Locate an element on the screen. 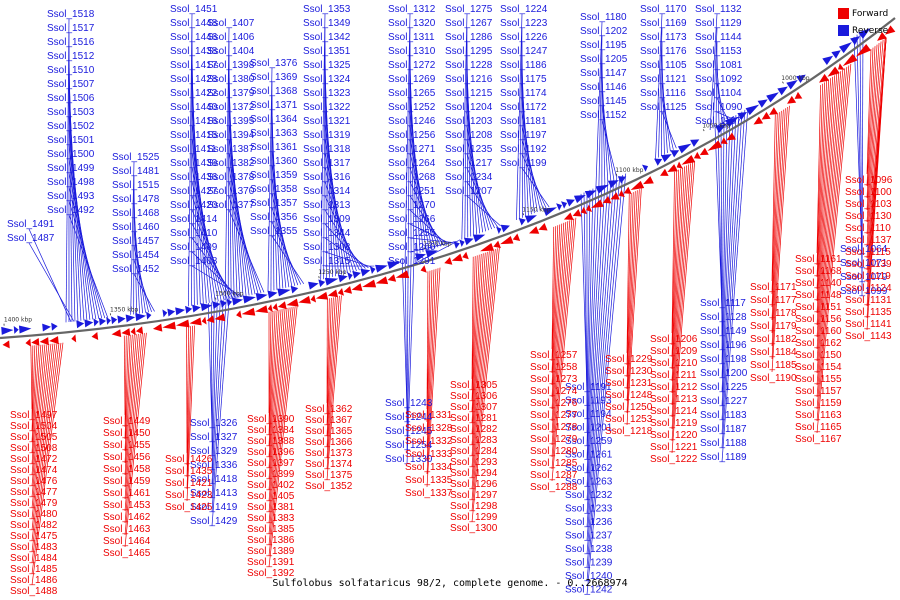 The image size is (900, 600). forward-gene-label: Ssol_1461 is located at coordinates (127, 493).